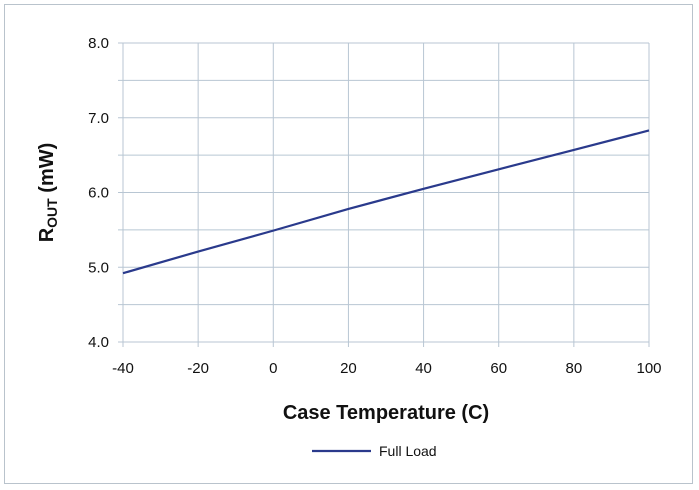 The image size is (699, 490). Describe the element at coordinates (374, 451) in the screenshot. I see `legend: Full Load` at that location.